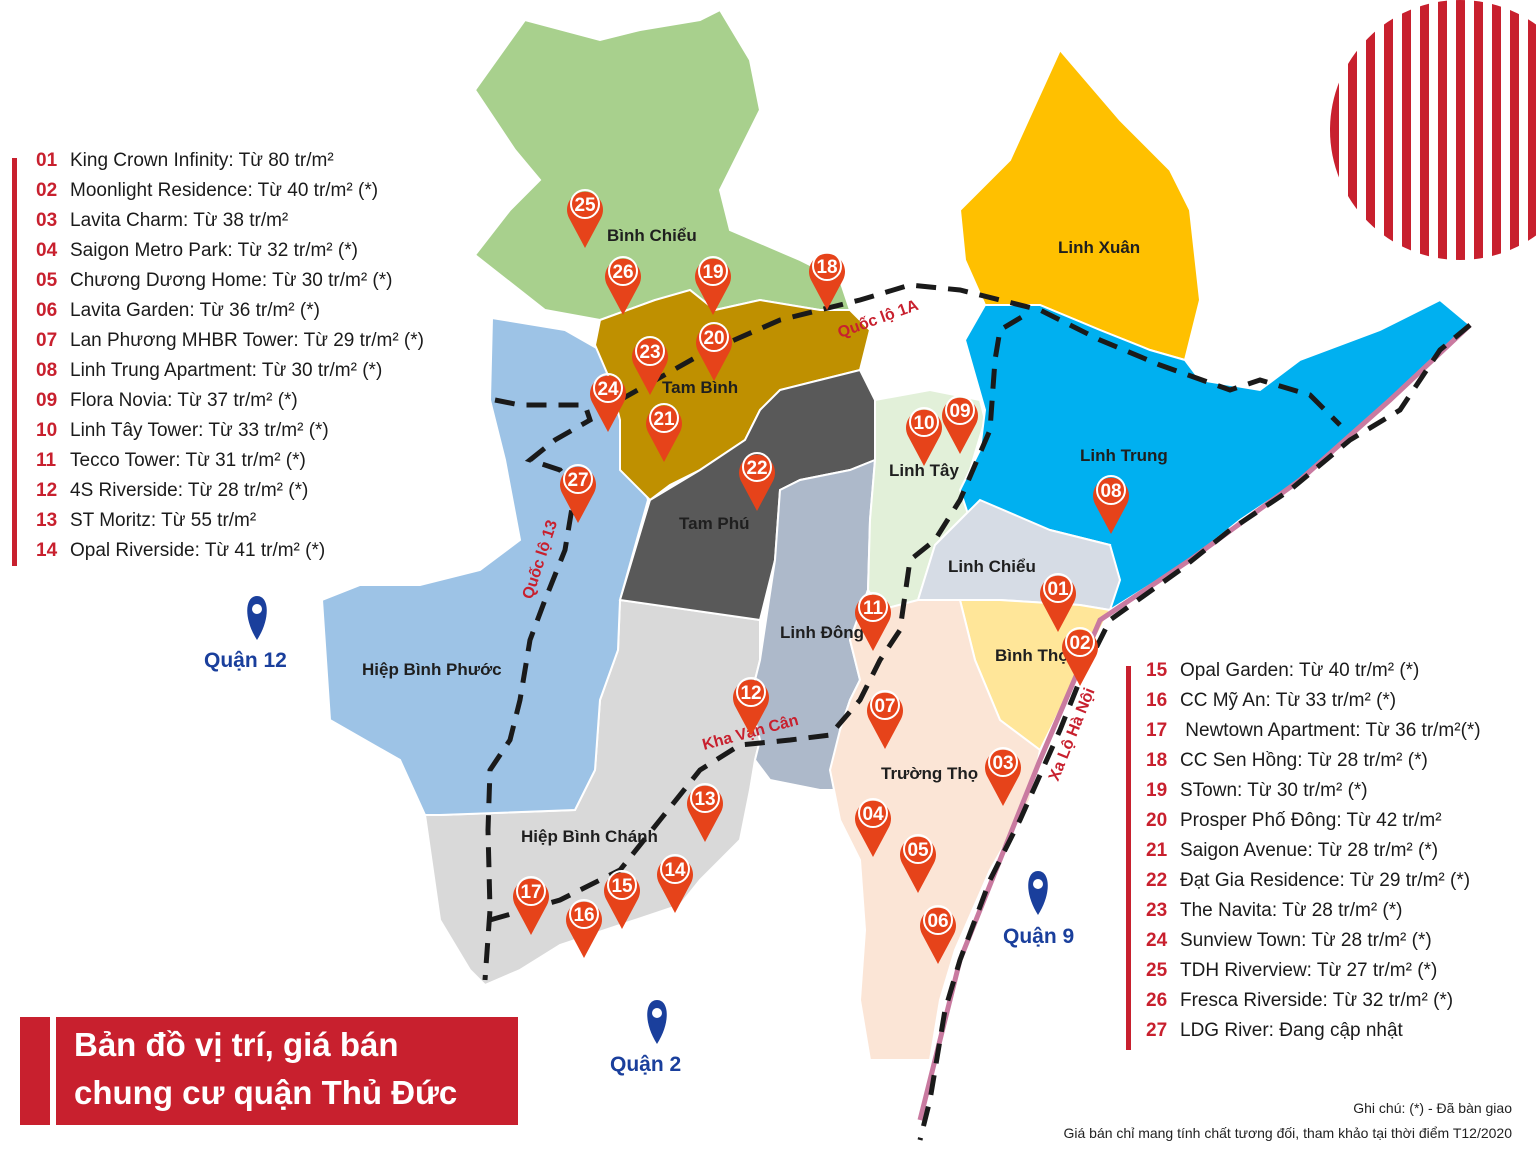  I want to click on legend-item-number: 13, so click(47, 520).